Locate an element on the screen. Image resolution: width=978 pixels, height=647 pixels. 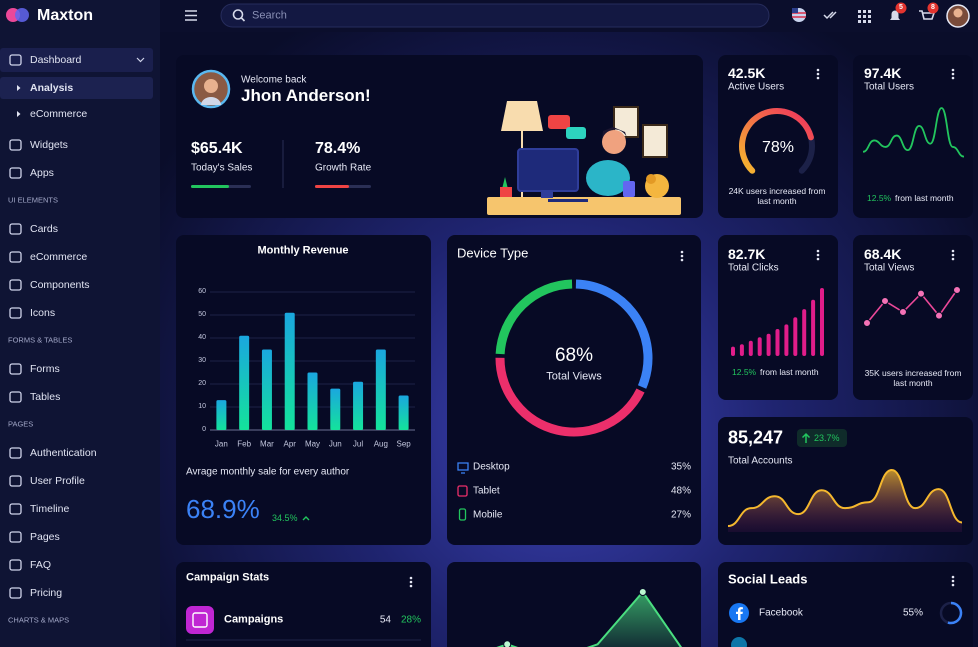
donut-segment is located at coordinates (614, 334).